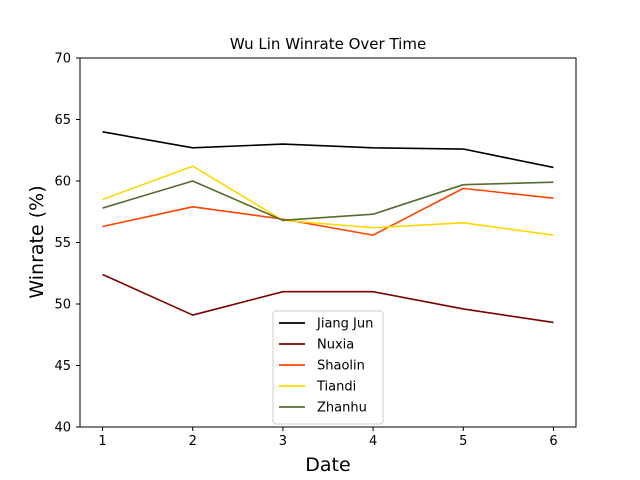 The image size is (640, 480). Describe the element at coordinates (327, 465) in the screenshot. I see `x-axis-label: Date` at that location.